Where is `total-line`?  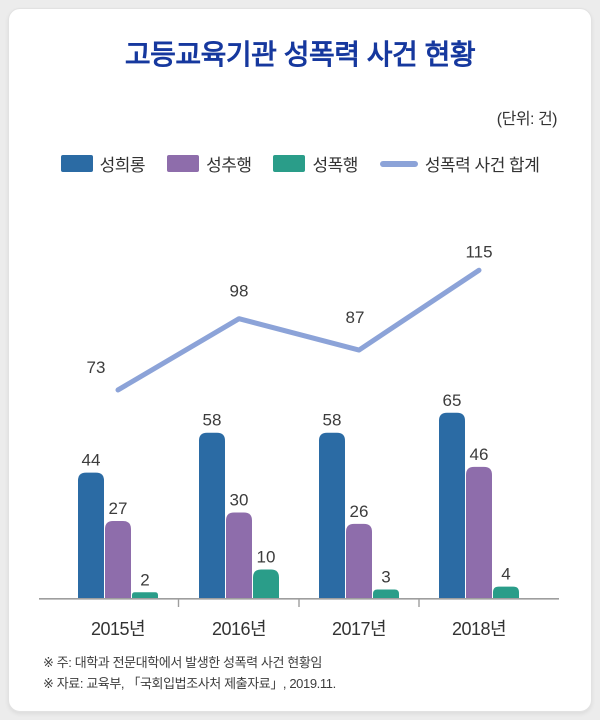
total-line is located at coordinates (298, 330).